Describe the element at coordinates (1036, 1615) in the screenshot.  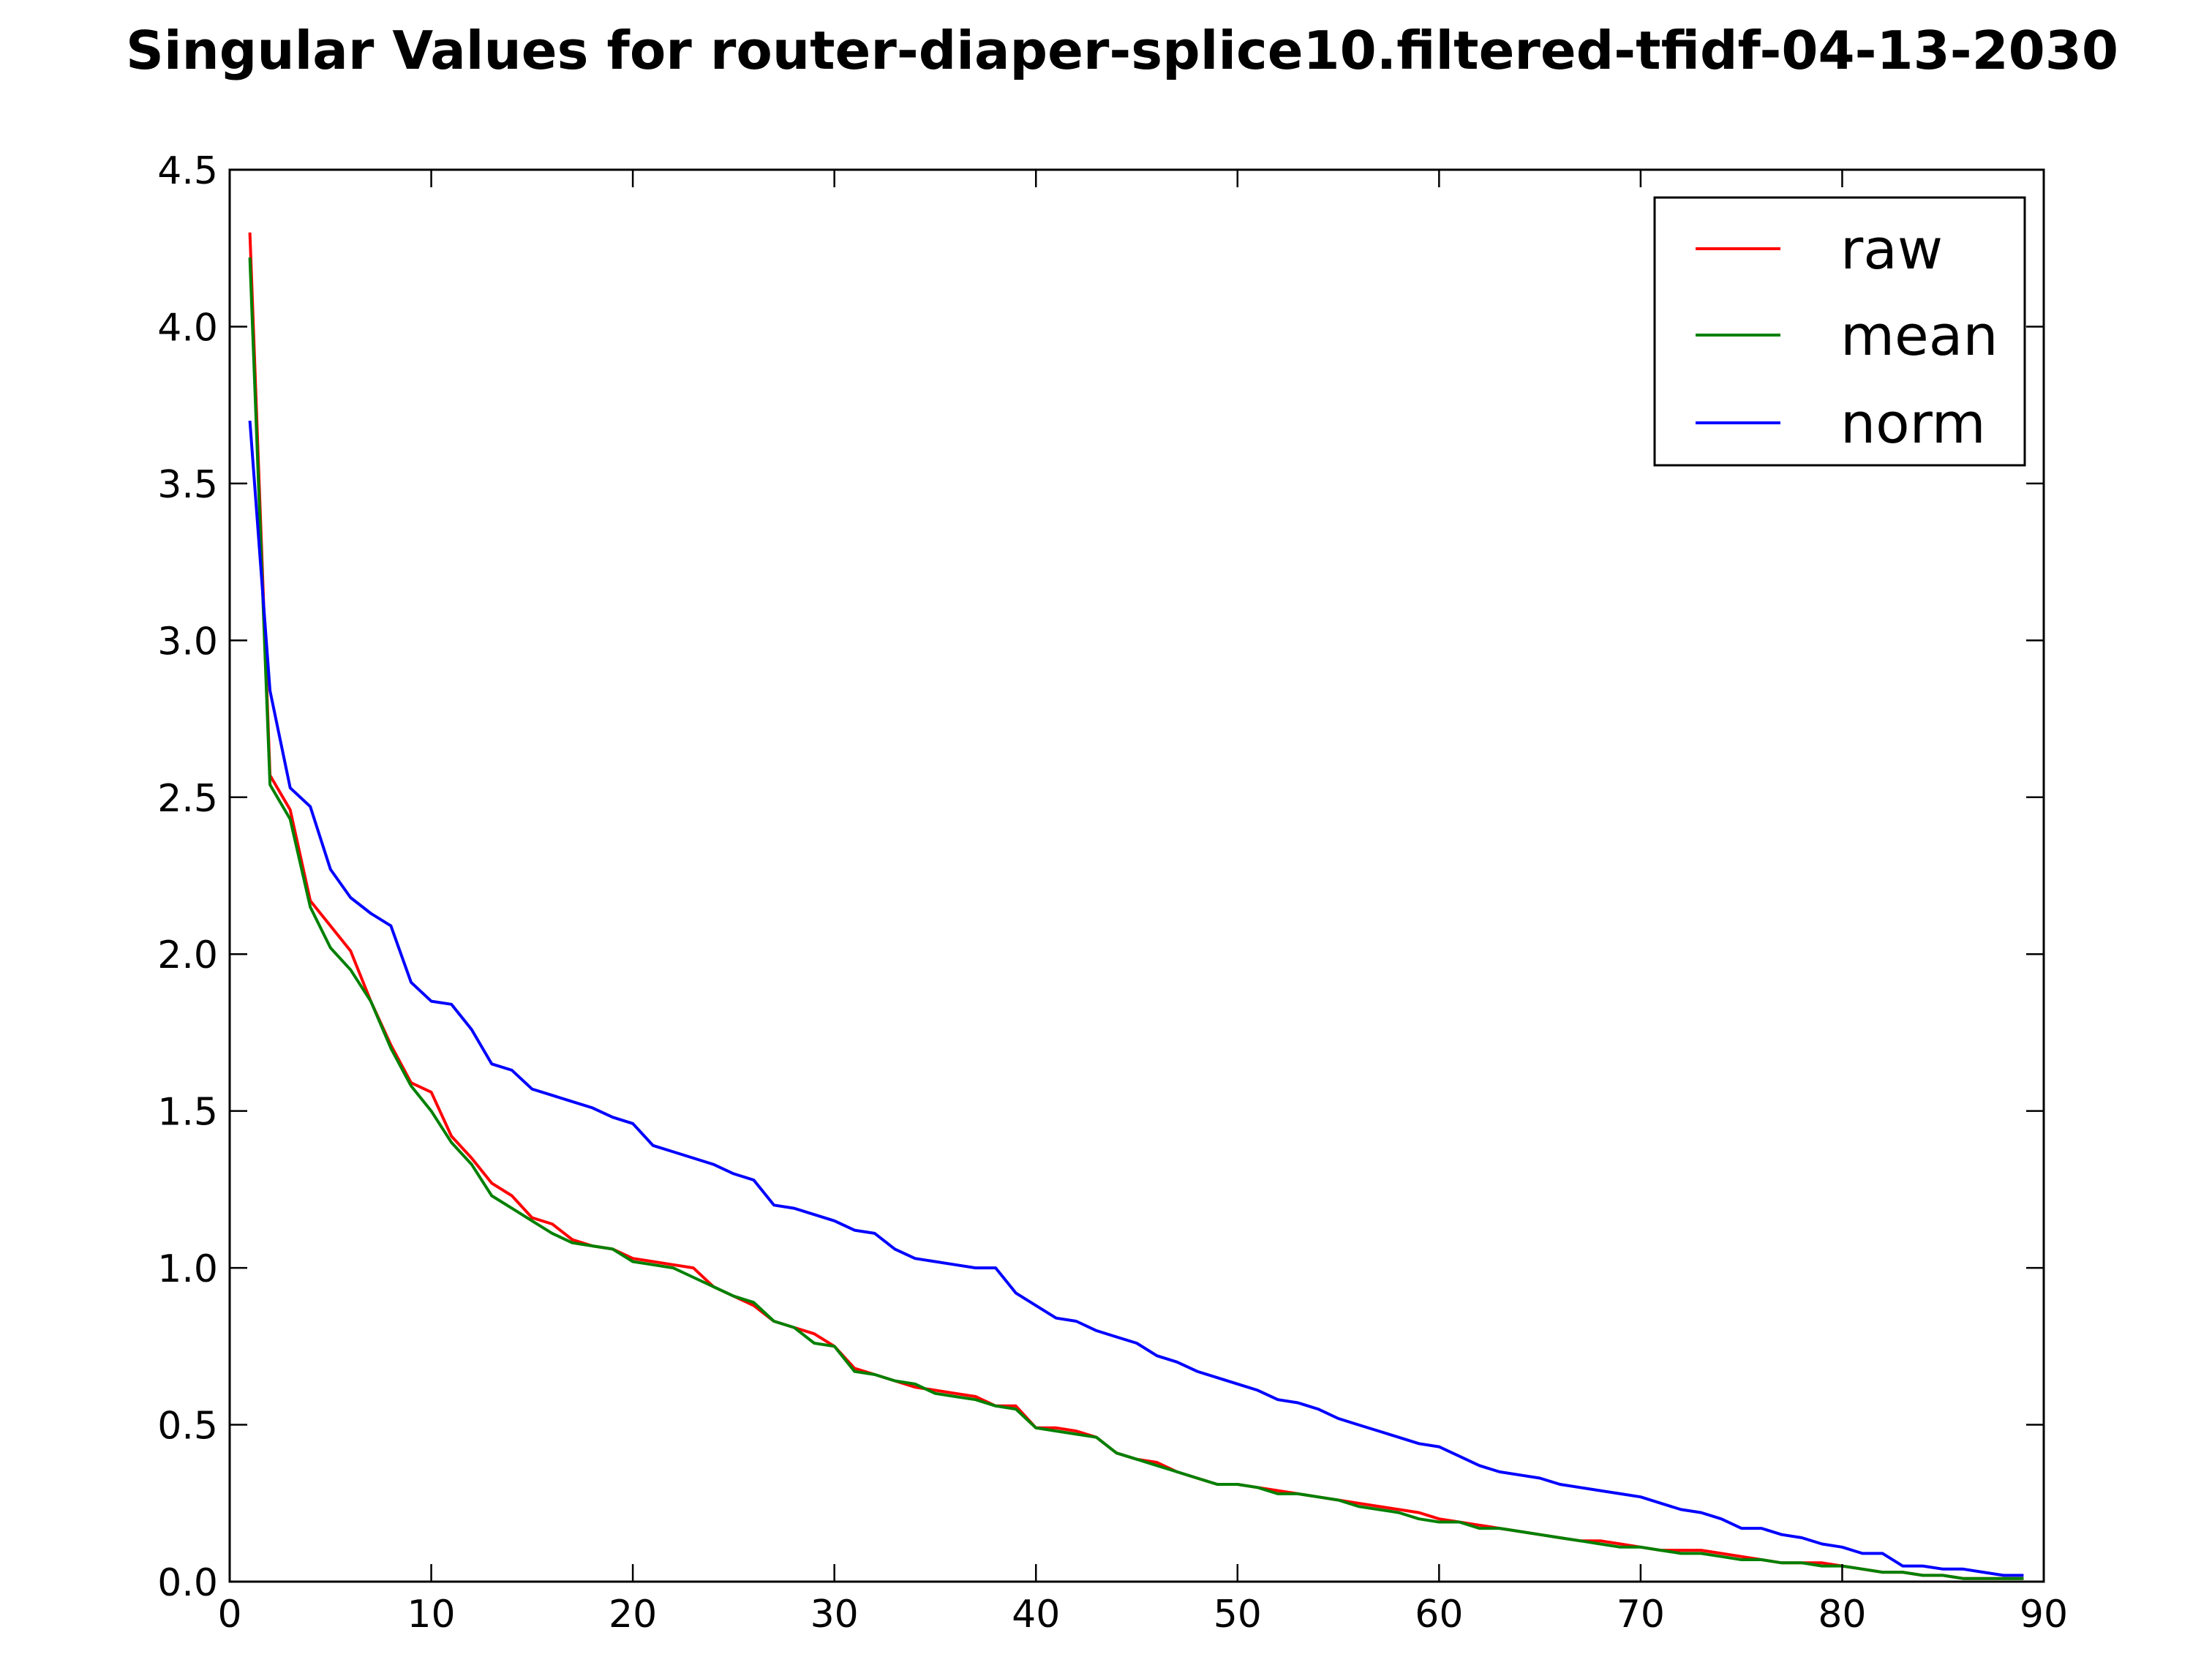
I see `x-tick-label-4: 40` at that location.